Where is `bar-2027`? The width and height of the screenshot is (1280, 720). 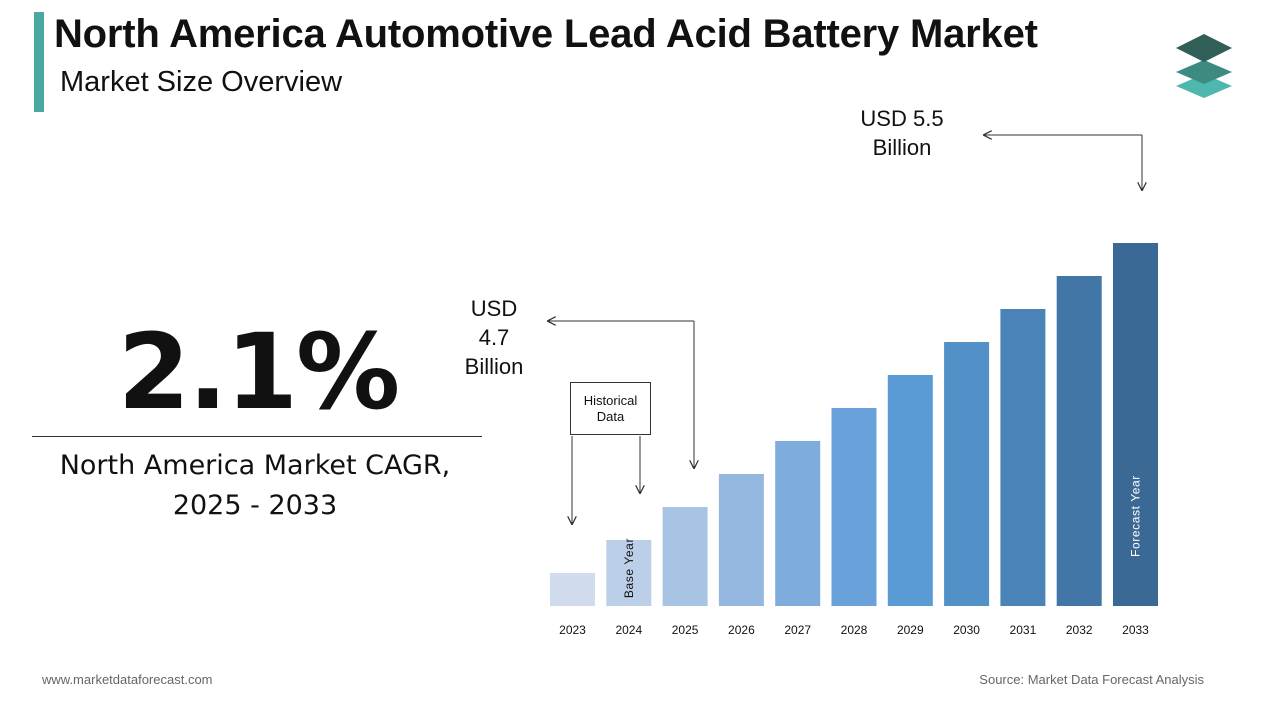 bar-2027 is located at coordinates (798, 523).